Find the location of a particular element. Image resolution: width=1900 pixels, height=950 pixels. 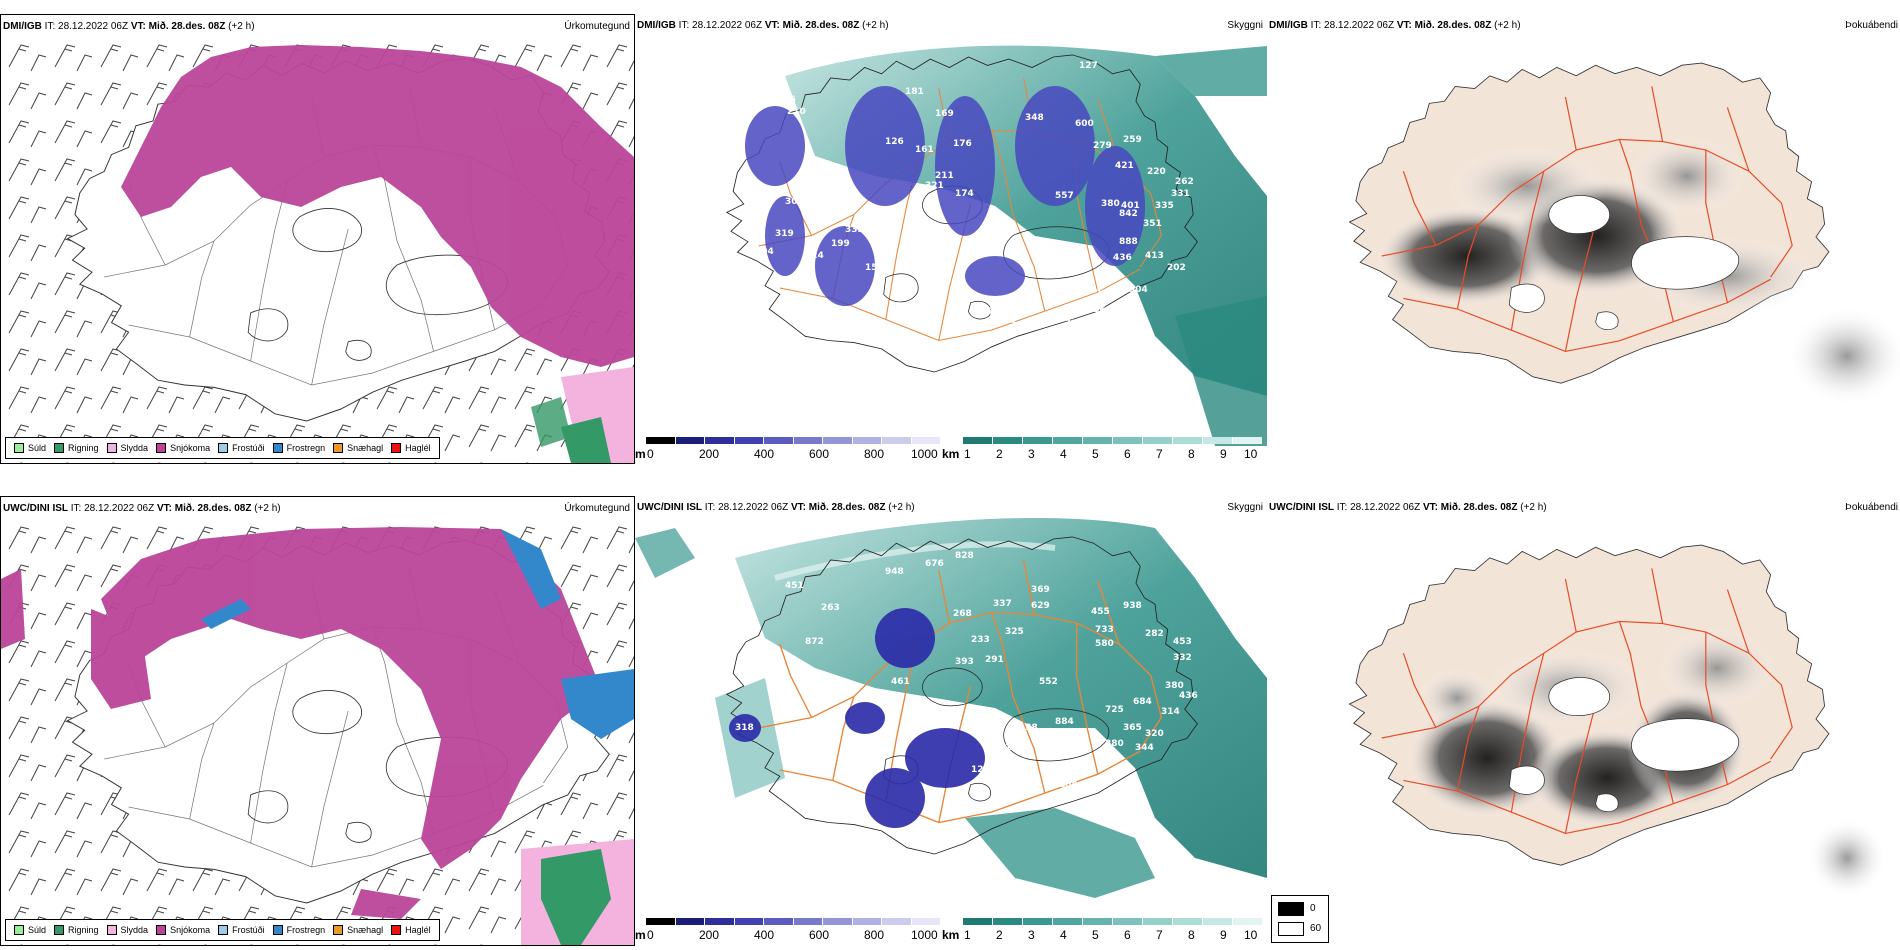

vis-value: 325 is located at coordinates (1014, 632).